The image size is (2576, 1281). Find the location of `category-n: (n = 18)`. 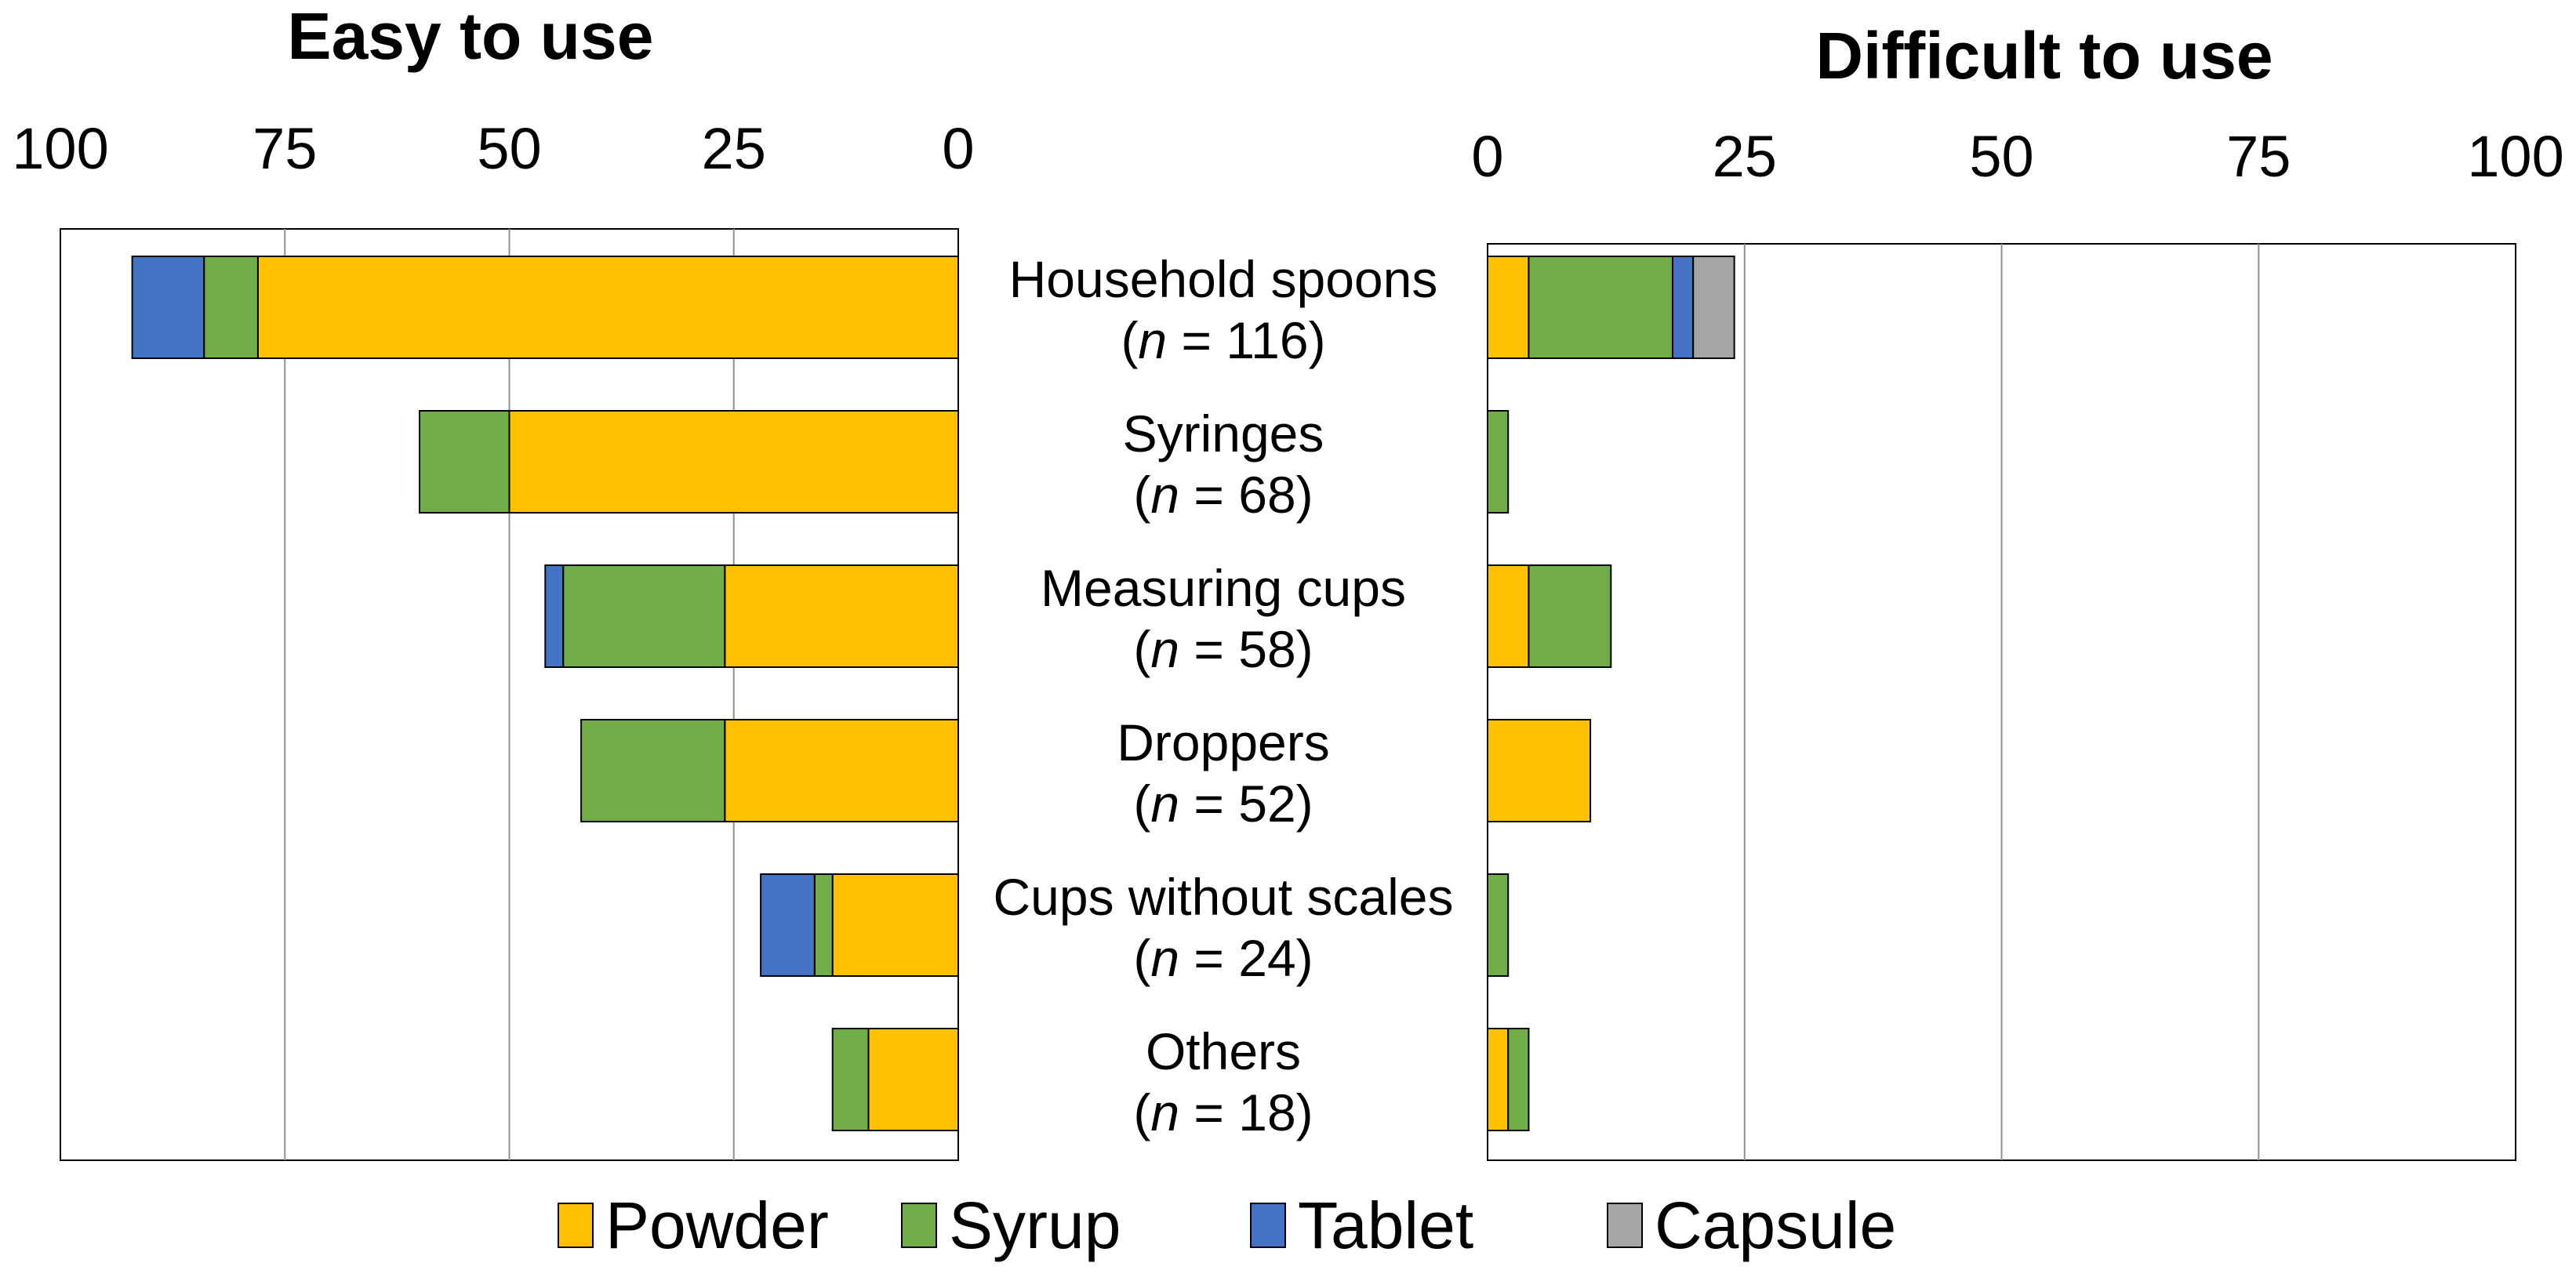

category-n: (n = 18) is located at coordinates (1223, 1112).